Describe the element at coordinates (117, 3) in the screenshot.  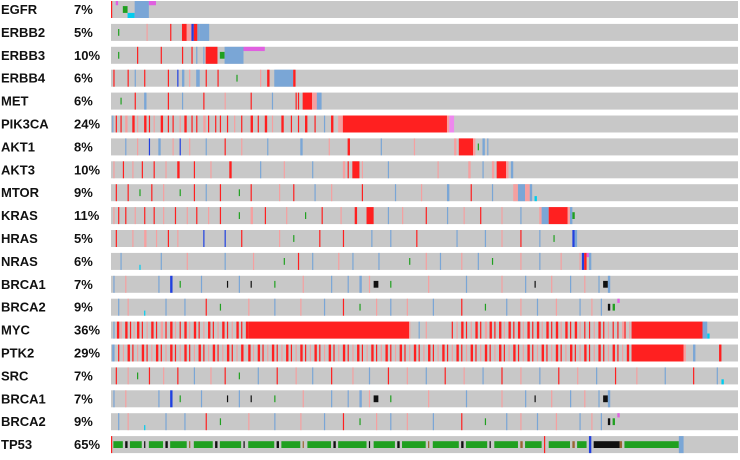
I see `alteration-fusion` at that location.